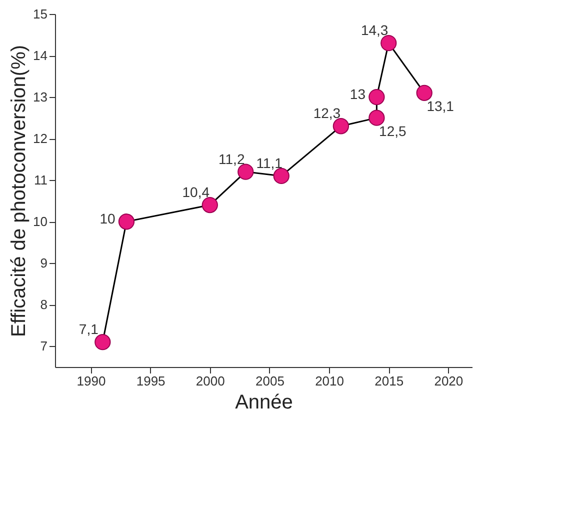  What do you see at coordinates (19, 191) in the screenshot?
I see `y-axis-title: Efficacité de photoconversion(%)` at bounding box center [19, 191].